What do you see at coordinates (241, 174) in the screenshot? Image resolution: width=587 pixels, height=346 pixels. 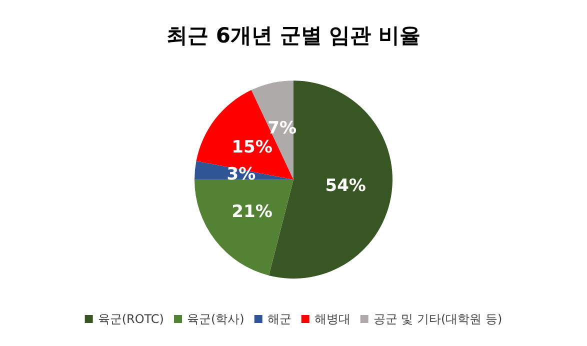 I see `data-label: 3%` at bounding box center [241, 174].